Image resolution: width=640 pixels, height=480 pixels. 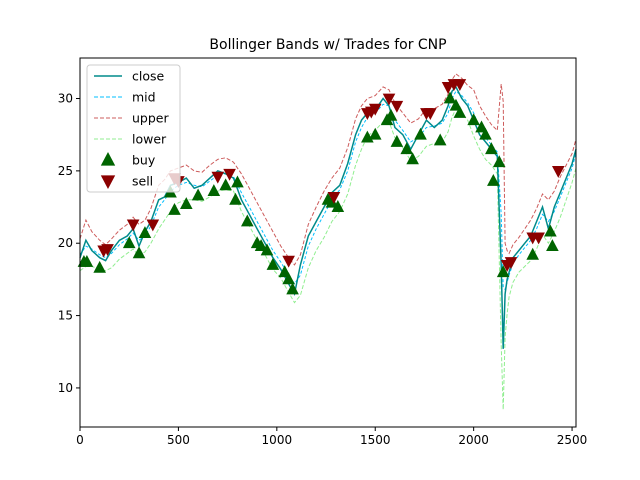 What do you see at coordinates (133, 128) in the screenshot?
I see `legend: close mid upper lower buy sell` at bounding box center [133, 128].